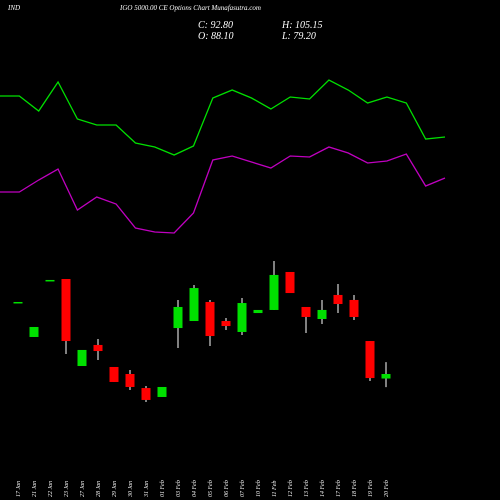  What do you see at coordinates (227, 488) in the screenshot?
I see `x-tick-label: 06 Feb` at bounding box center [227, 488].